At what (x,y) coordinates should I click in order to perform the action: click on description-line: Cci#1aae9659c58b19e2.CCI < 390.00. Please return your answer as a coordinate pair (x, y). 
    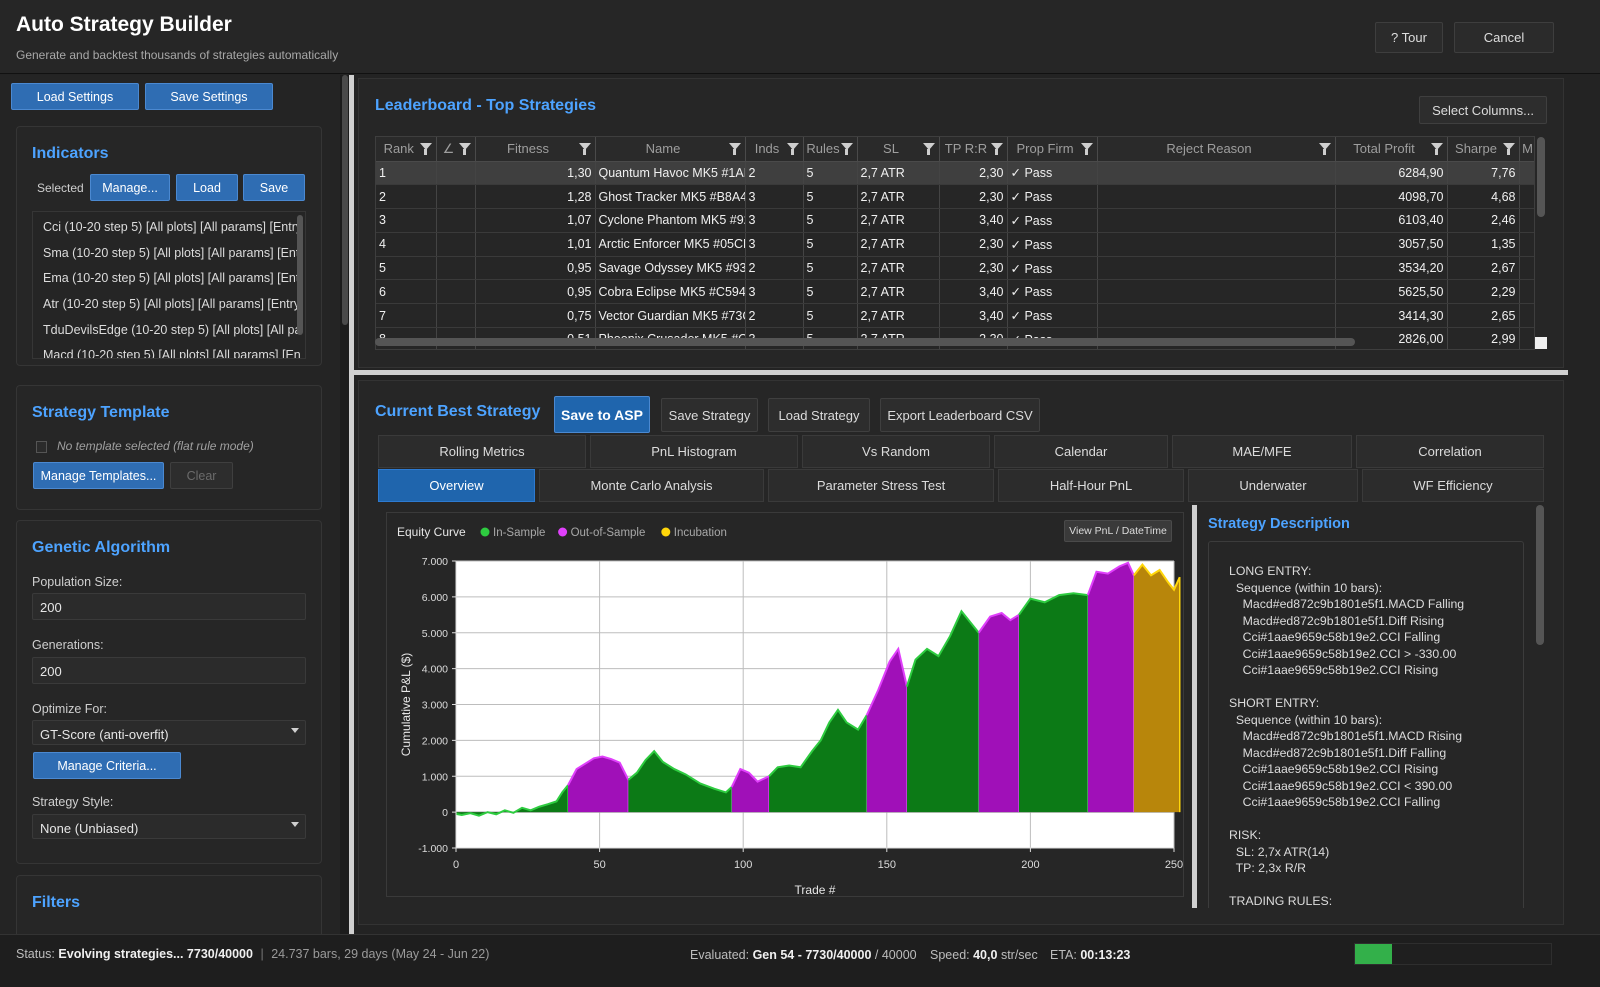
    Looking at the image, I should click on (1341, 785).